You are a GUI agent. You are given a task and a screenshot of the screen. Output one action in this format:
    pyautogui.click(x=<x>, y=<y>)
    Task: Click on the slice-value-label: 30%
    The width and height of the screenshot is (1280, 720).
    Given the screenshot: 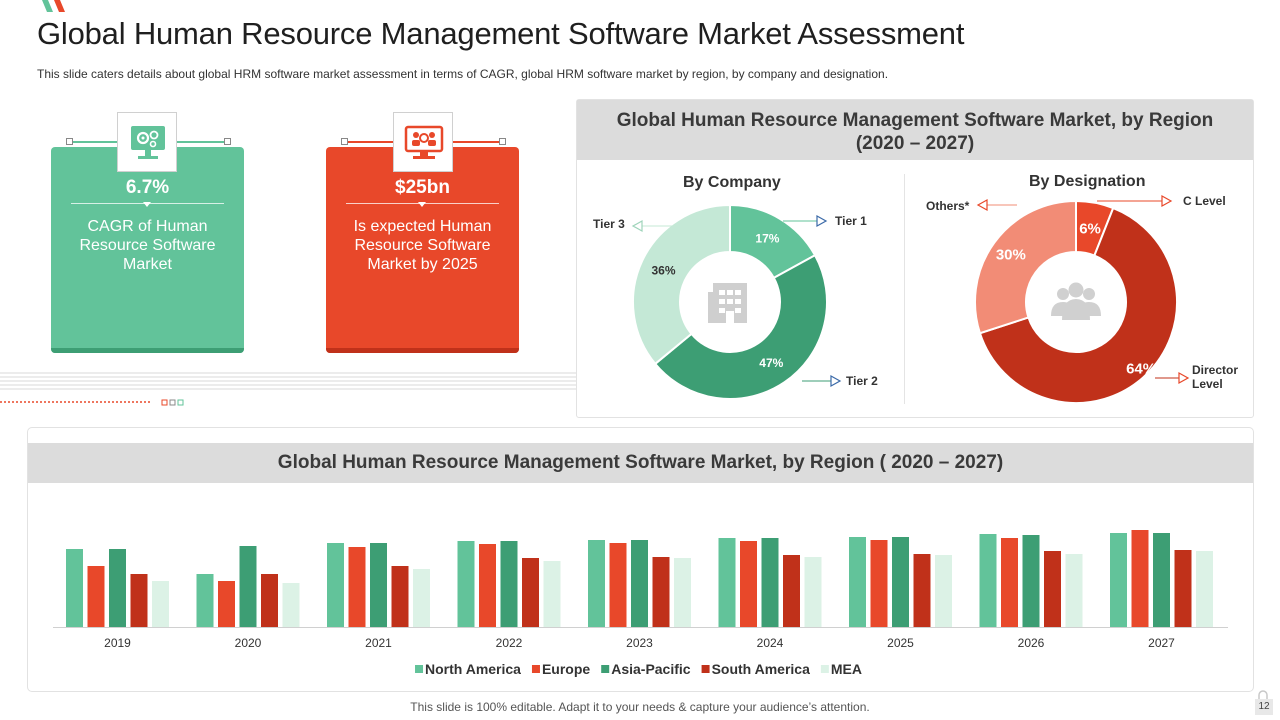 What is the action you would take?
    pyautogui.click(x=1011, y=255)
    